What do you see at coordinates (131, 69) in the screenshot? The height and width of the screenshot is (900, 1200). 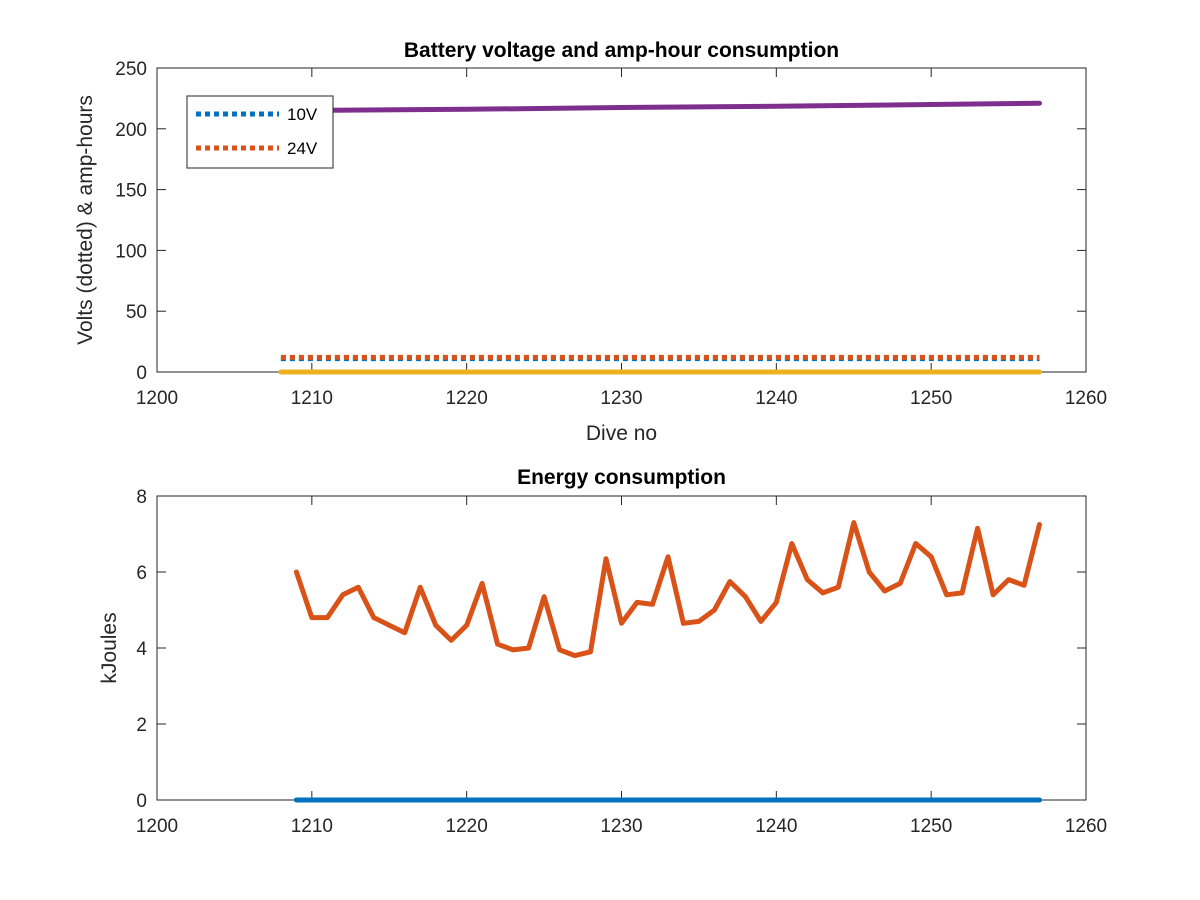 I see `y-tick-label: 250` at bounding box center [131, 69].